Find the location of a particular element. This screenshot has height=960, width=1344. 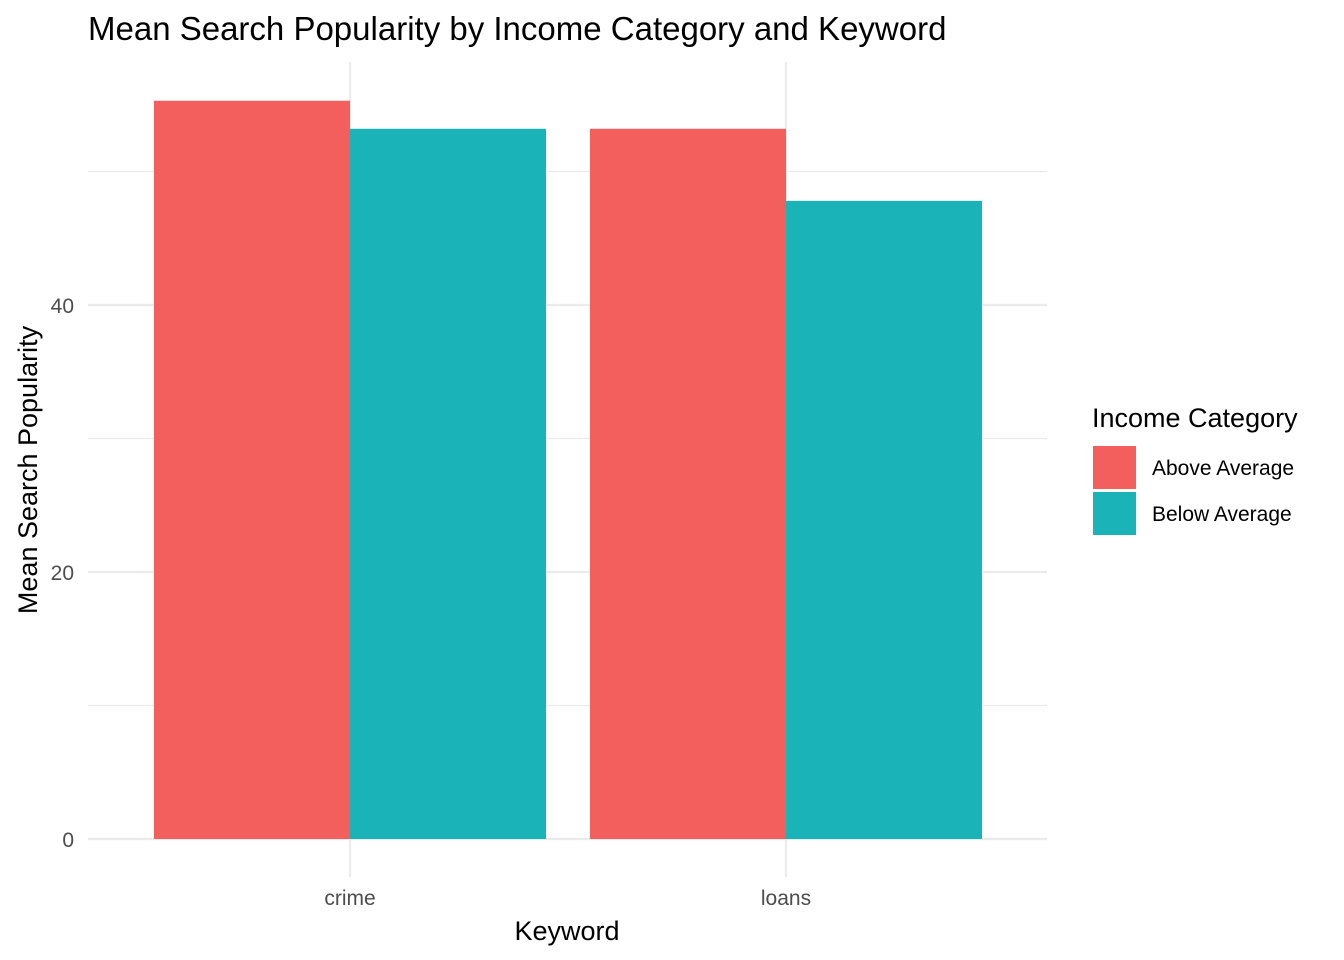

x-tick-label: crime is located at coordinates (349, 898).